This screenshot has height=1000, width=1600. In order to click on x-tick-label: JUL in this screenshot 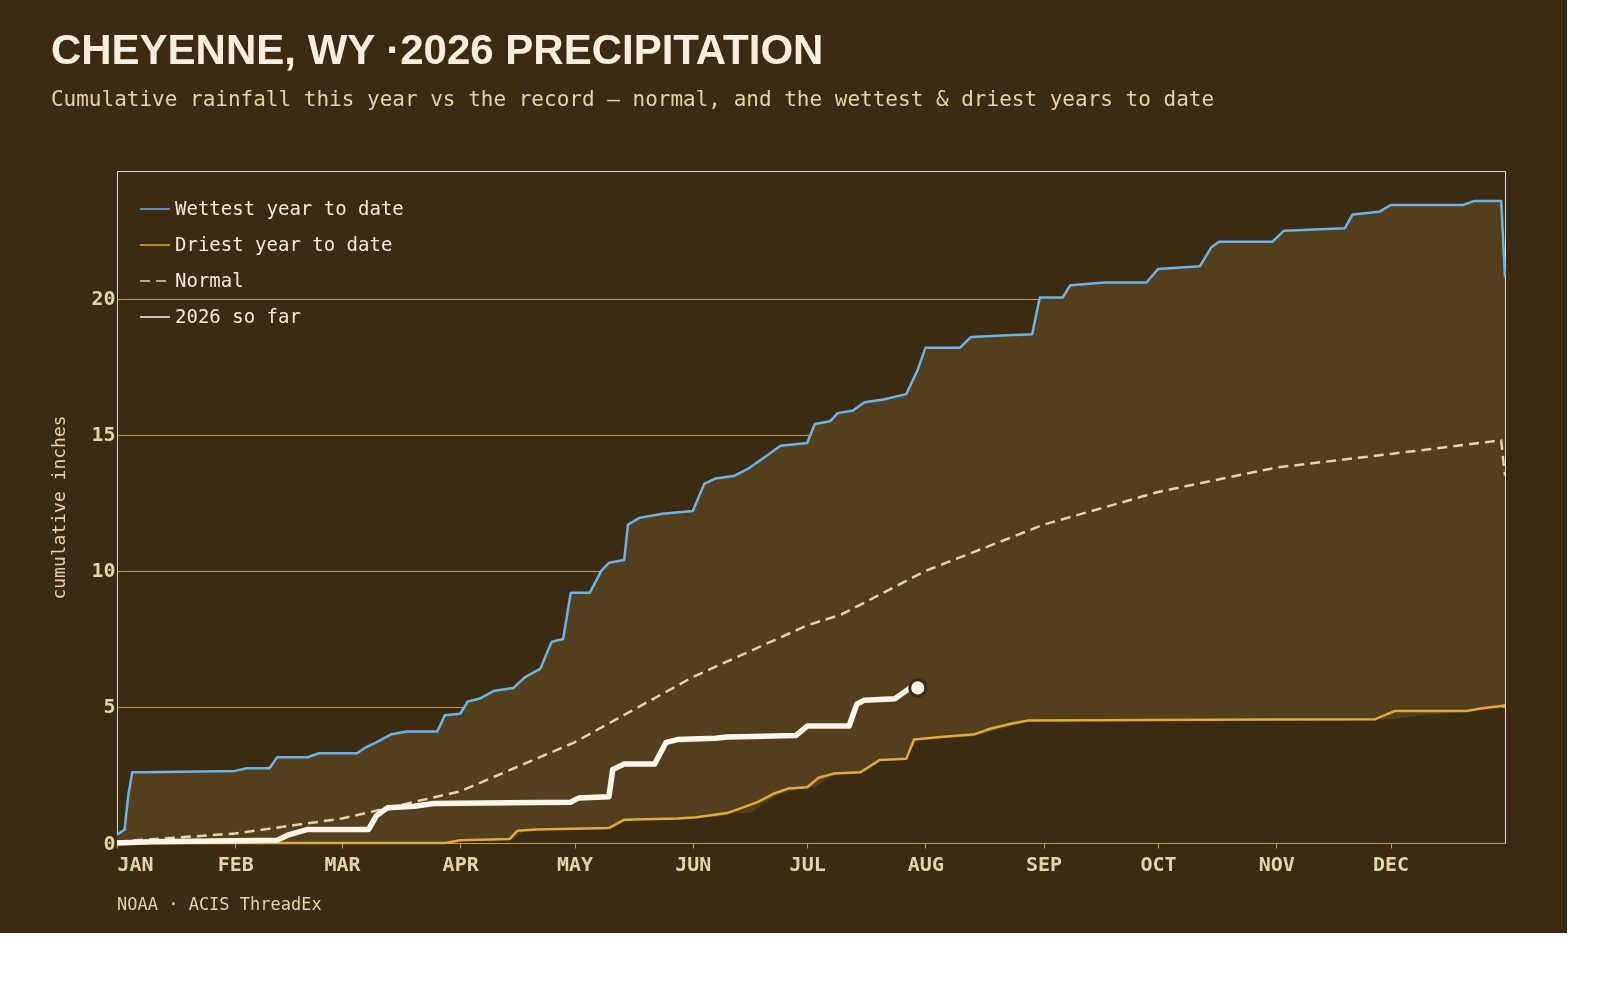, I will do `click(807, 863)`.